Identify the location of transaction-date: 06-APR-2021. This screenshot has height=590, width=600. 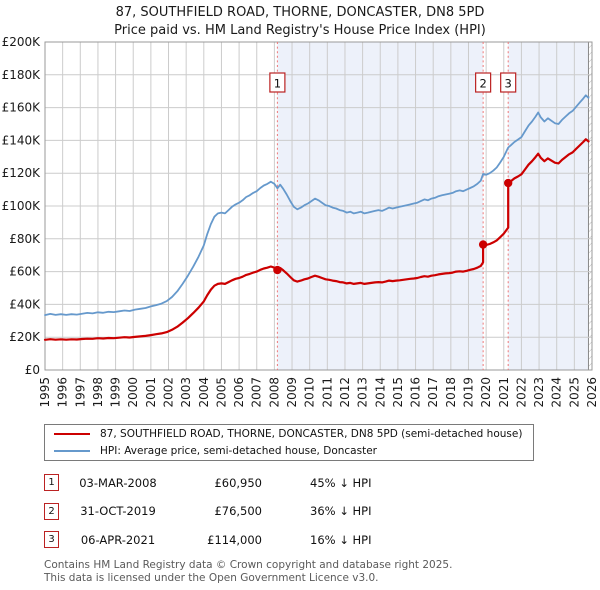
(118, 539).